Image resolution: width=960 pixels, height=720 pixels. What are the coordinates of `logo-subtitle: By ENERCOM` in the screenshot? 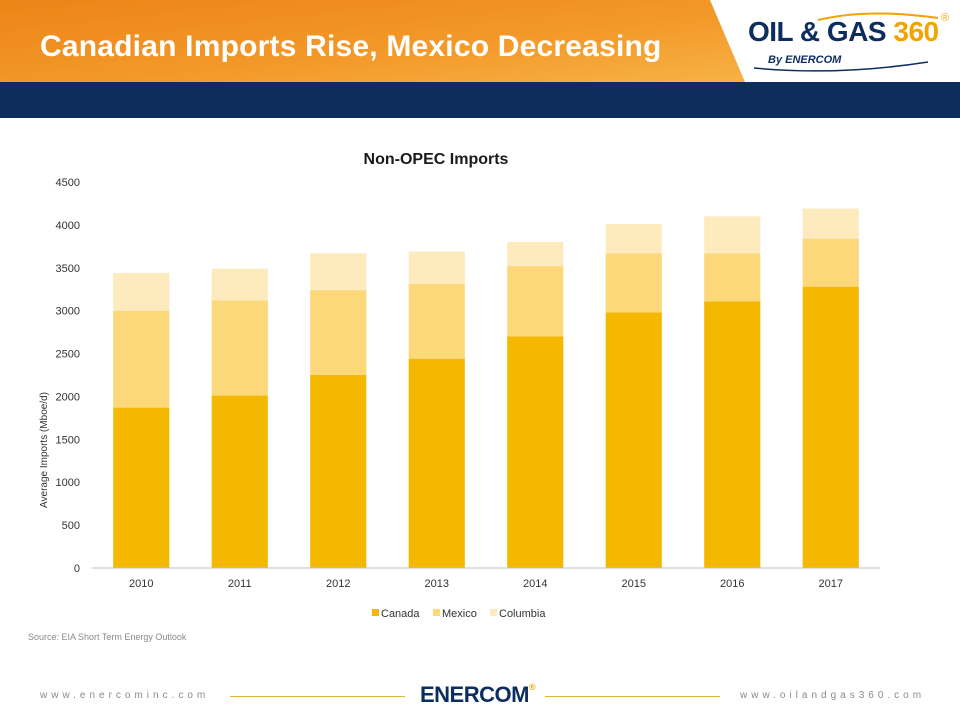 It's located at (805, 60).